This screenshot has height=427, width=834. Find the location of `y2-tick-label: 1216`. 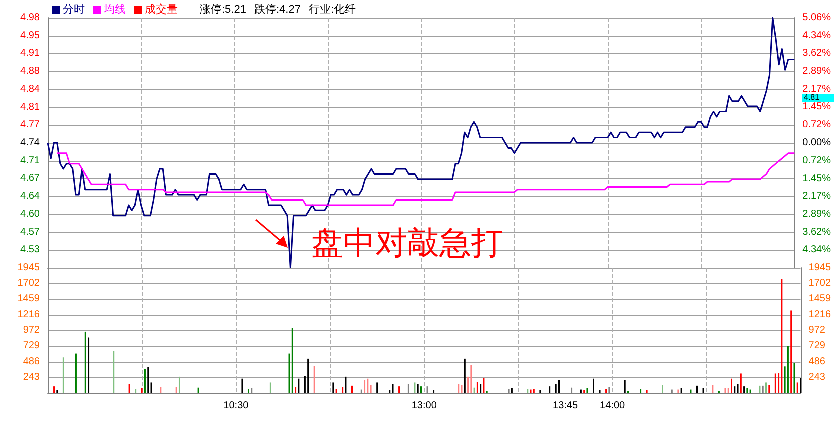

y2-tick-label: 1216 is located at coordinates (820, 314).